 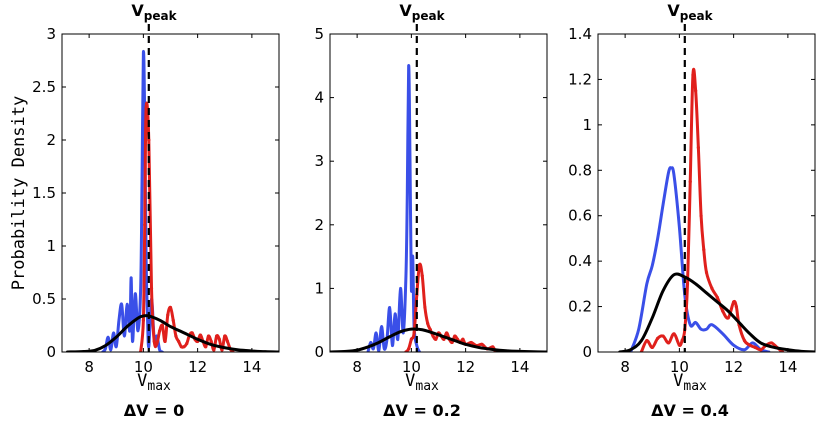 I want to click on panel-3-ytick-label-1: 0.2, so click(x=580, y=307).